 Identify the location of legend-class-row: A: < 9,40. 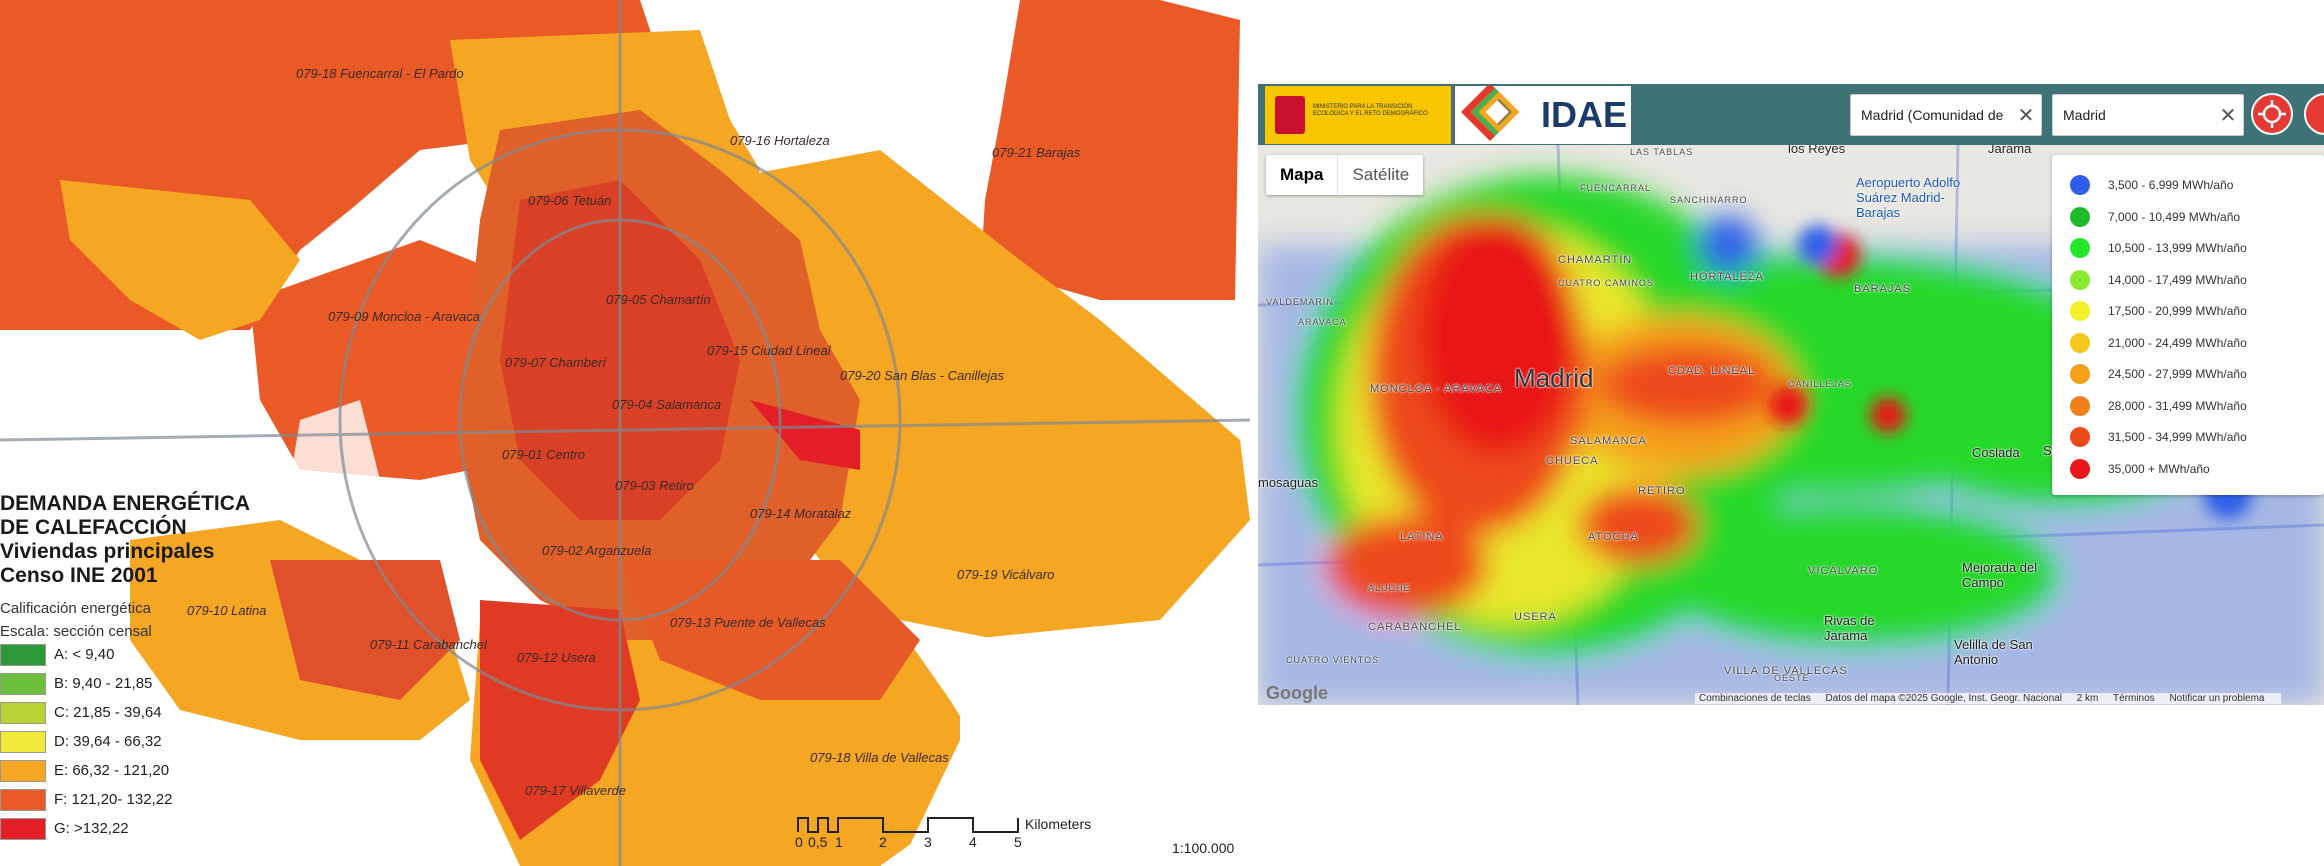
(135, 654).